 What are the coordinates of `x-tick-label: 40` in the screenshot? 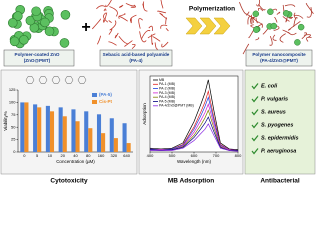 It's located at (75, 155).